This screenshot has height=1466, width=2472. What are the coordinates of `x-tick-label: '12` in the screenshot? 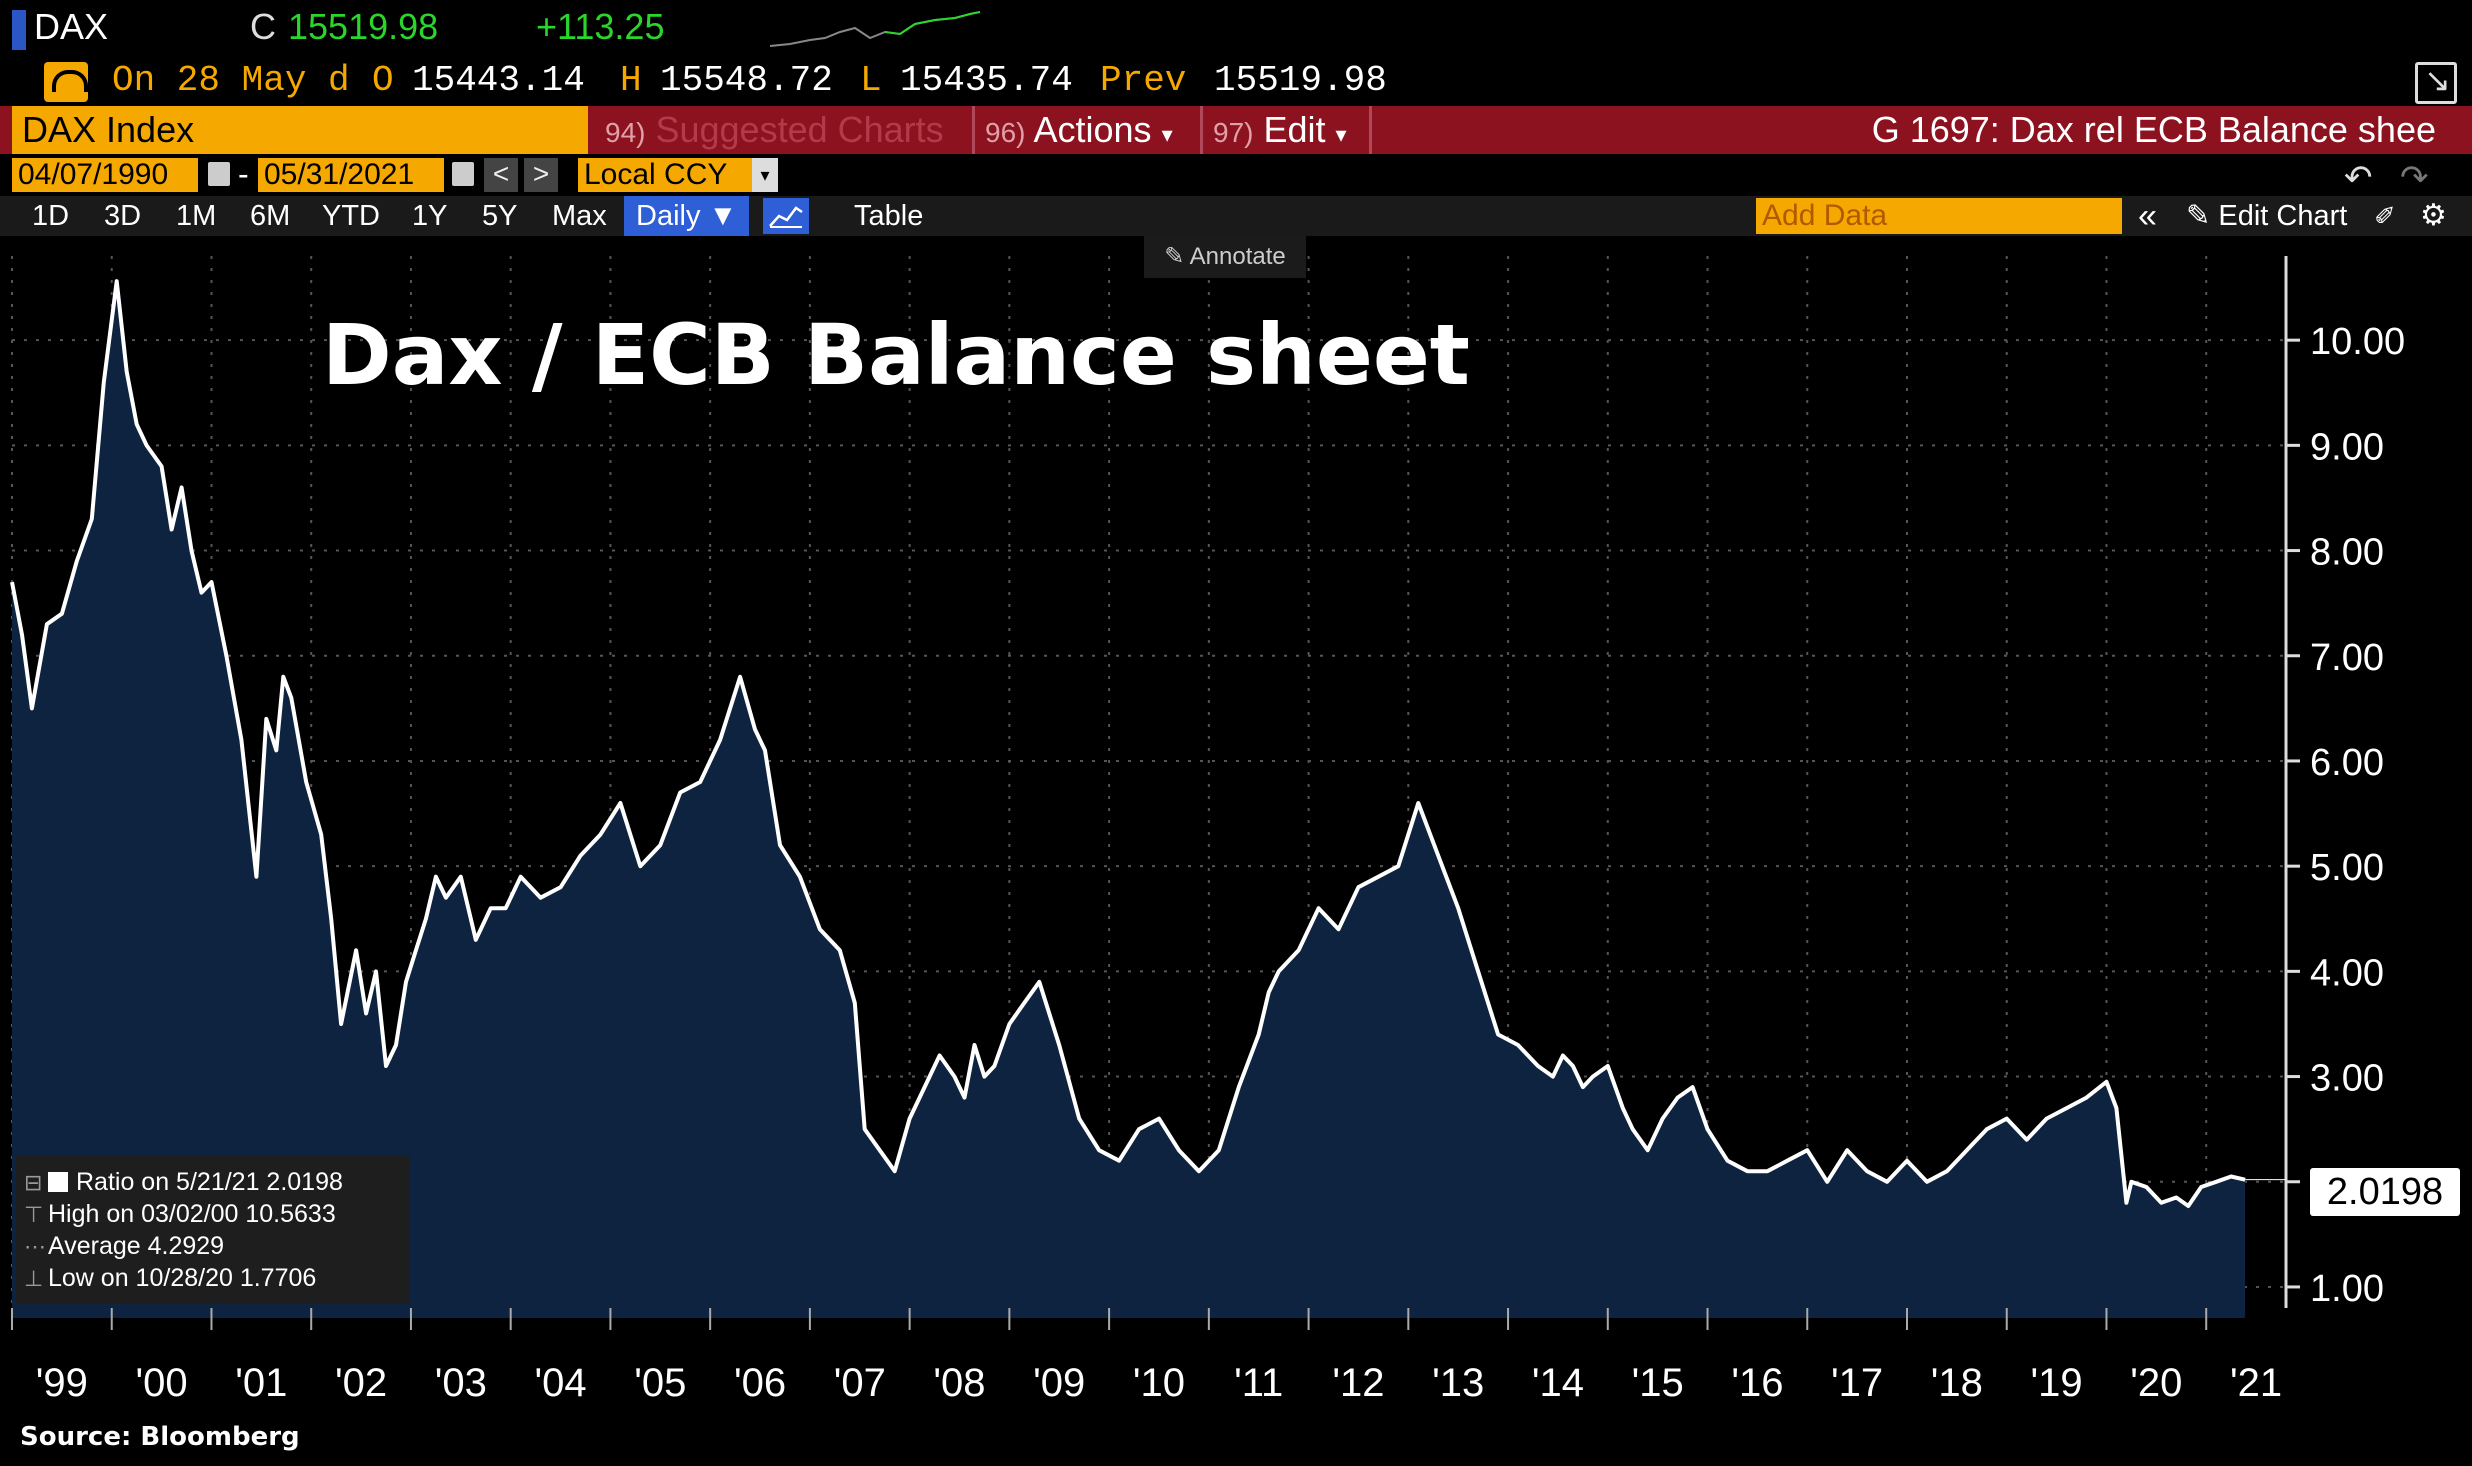 It's located at (1358, 1383).